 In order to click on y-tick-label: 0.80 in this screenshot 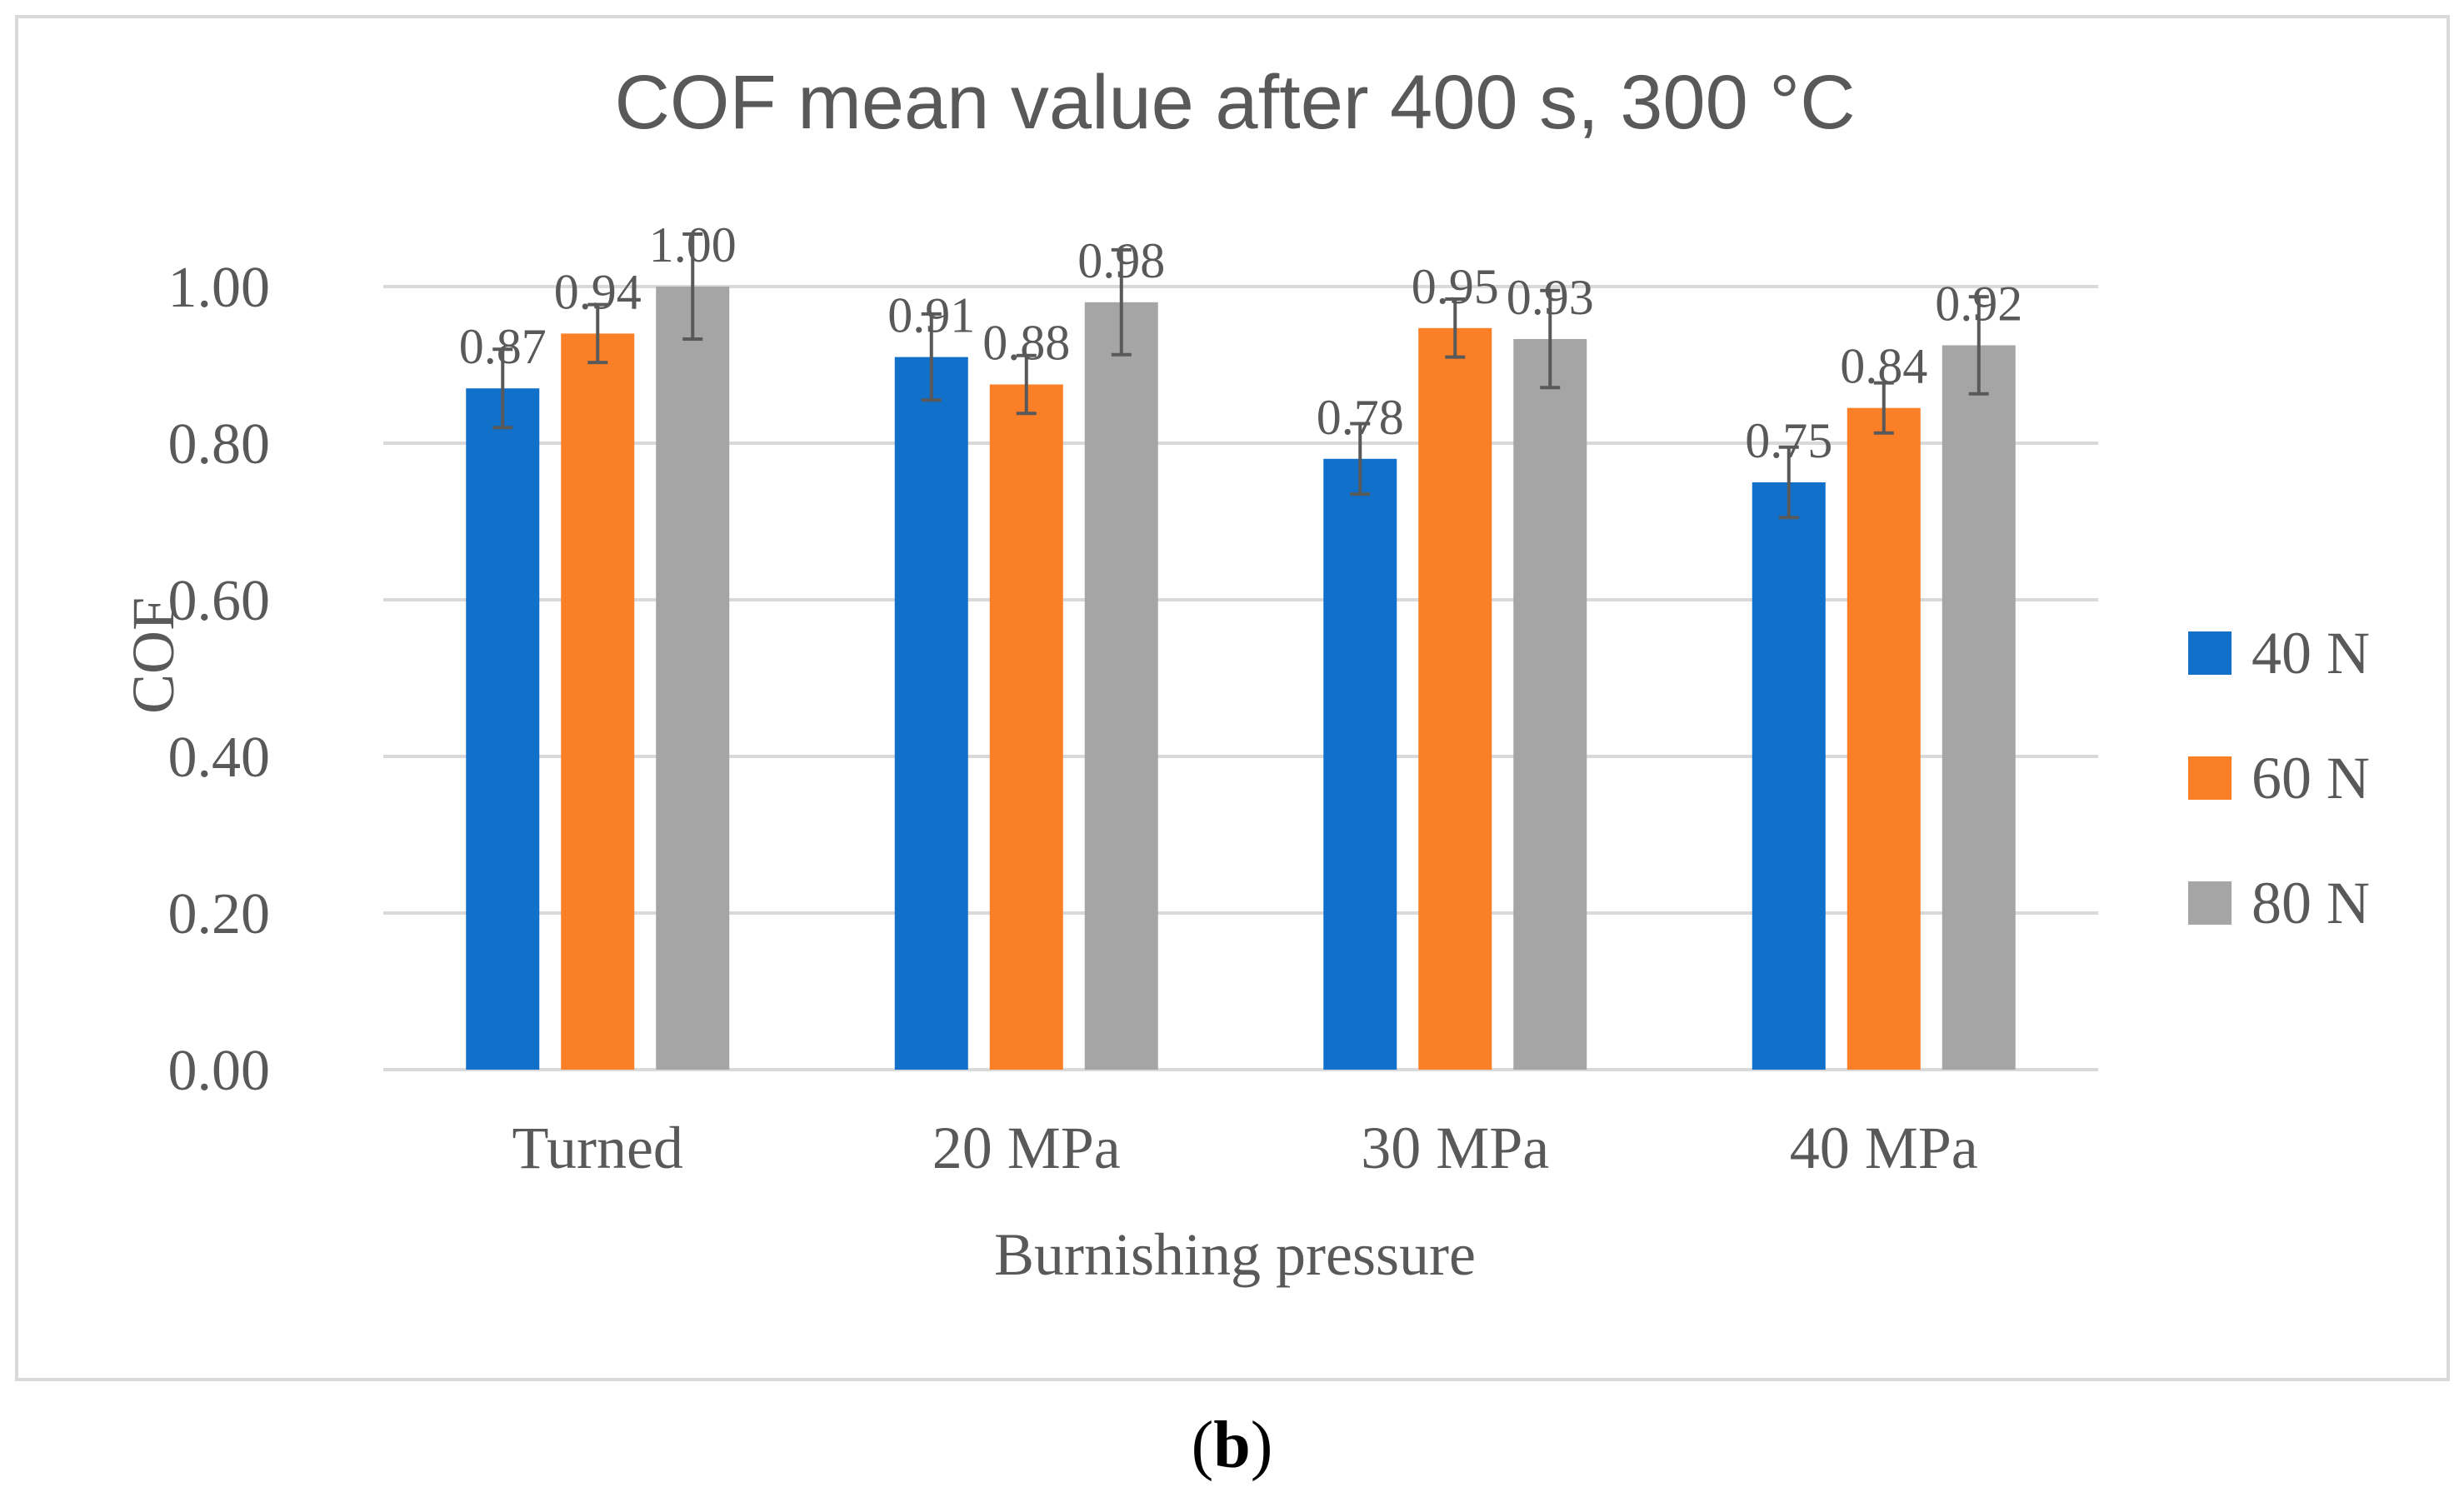, I will do `click(219, 445)`.